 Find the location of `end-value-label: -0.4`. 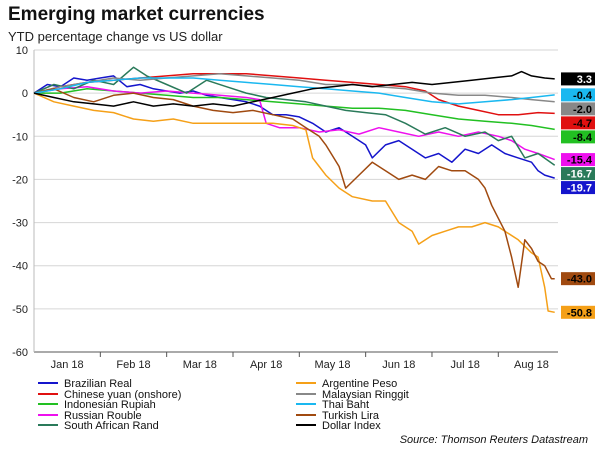

end-value-label: -0.4 is located at coordinates (578, 95).